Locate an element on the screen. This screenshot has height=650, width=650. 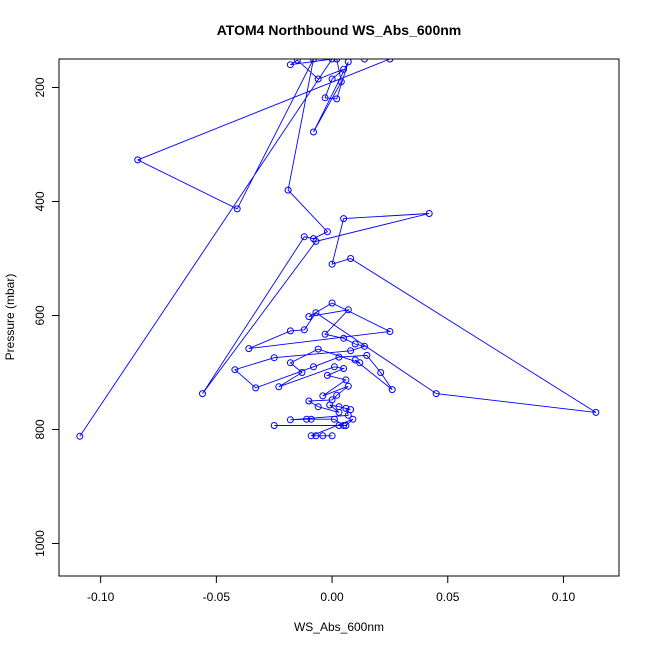
x-tick-label-1: -0.05 is located at coordinates (217, 597).